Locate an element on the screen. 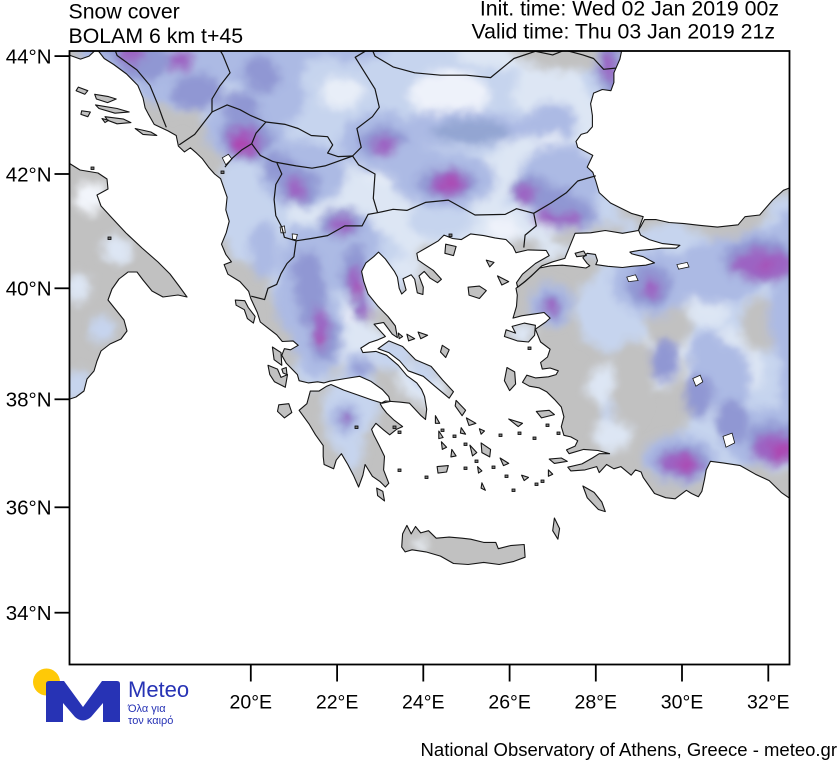 The height and width of the screenshot is (768, 838). svg-text: 44°N is located at coordinates (29, 56).